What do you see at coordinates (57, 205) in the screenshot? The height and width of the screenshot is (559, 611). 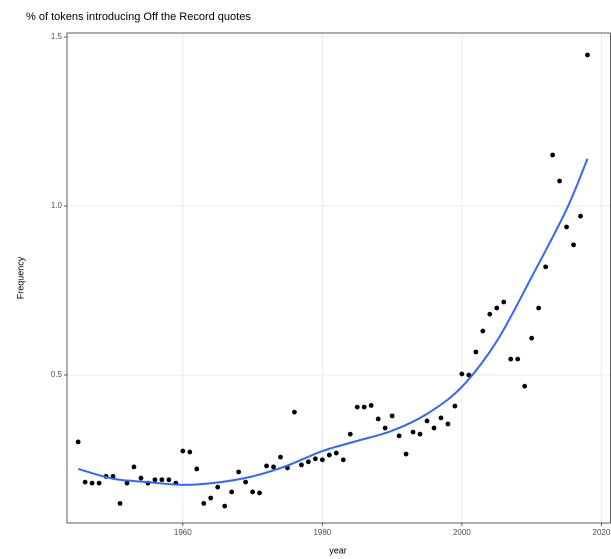 I see `y-tick-label: 1.0` at bounding box center [57, 205].